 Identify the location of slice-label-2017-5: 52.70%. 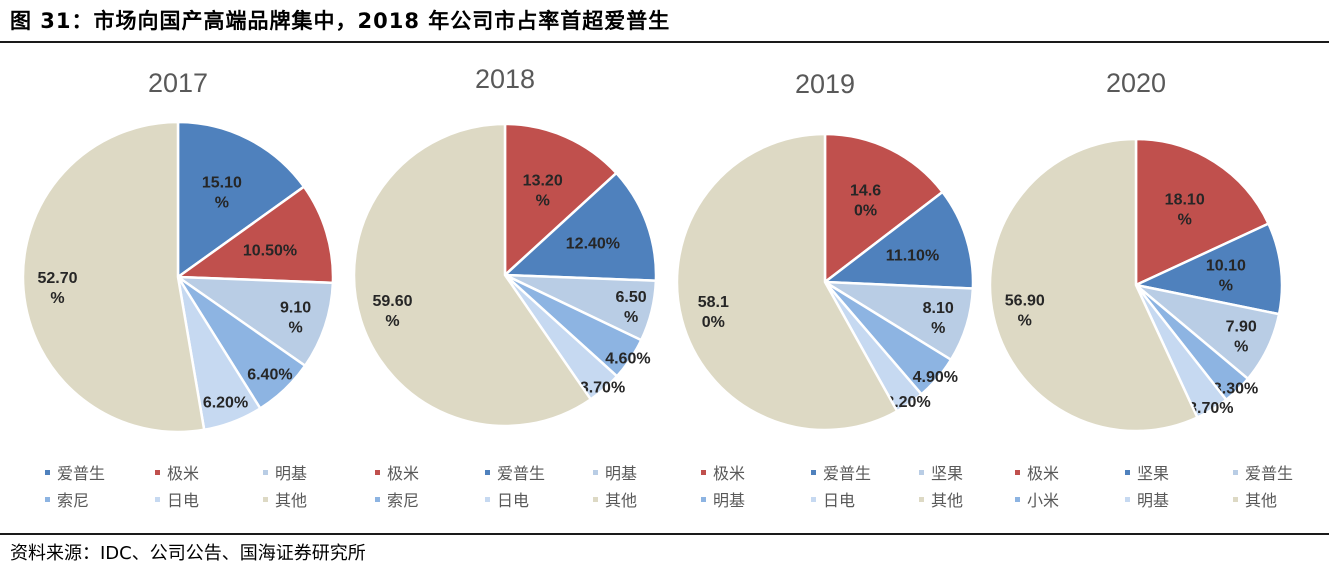
(57, 288).